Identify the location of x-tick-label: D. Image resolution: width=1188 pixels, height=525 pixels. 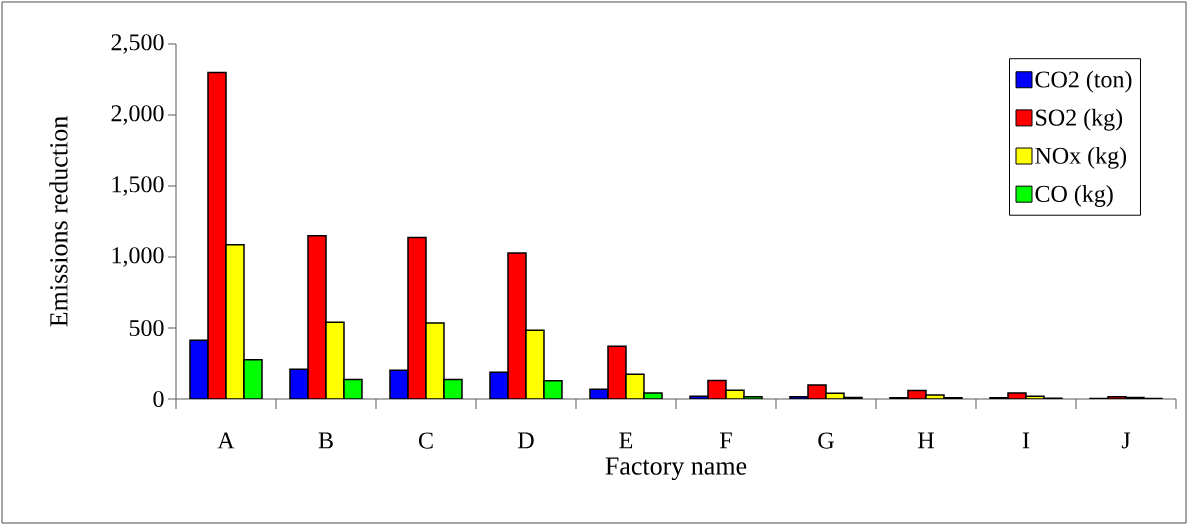
(526, 440).